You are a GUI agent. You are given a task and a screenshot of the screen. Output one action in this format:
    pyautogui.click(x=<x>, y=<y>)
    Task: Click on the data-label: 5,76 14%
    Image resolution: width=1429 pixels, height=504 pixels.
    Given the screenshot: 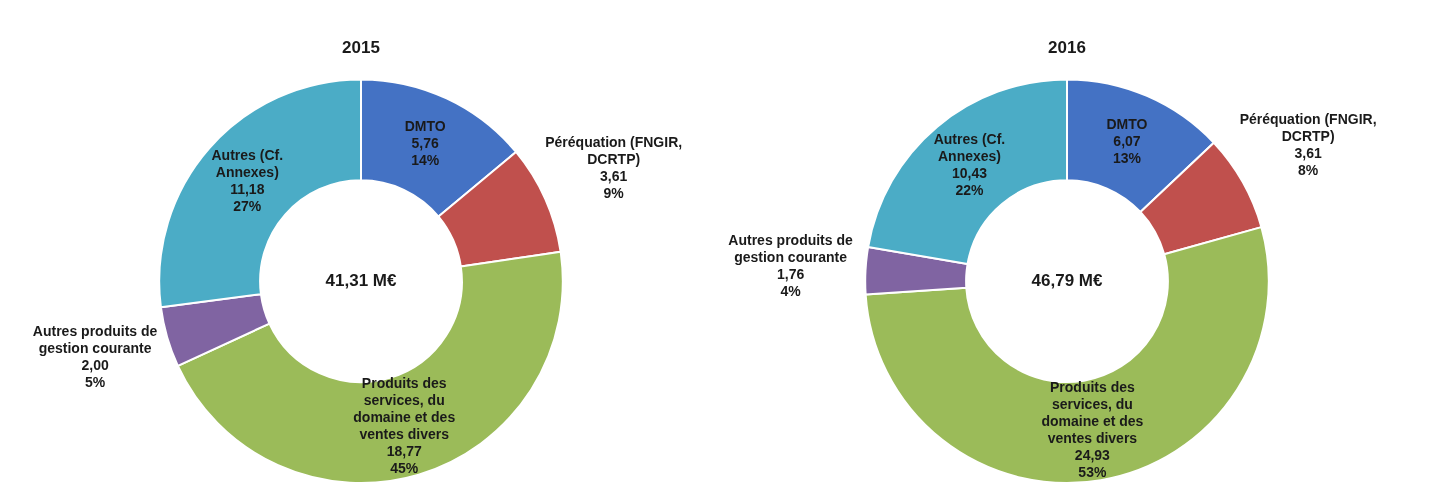 What is the action you would take?
    pyautogui.click(x=425, y=151)
    